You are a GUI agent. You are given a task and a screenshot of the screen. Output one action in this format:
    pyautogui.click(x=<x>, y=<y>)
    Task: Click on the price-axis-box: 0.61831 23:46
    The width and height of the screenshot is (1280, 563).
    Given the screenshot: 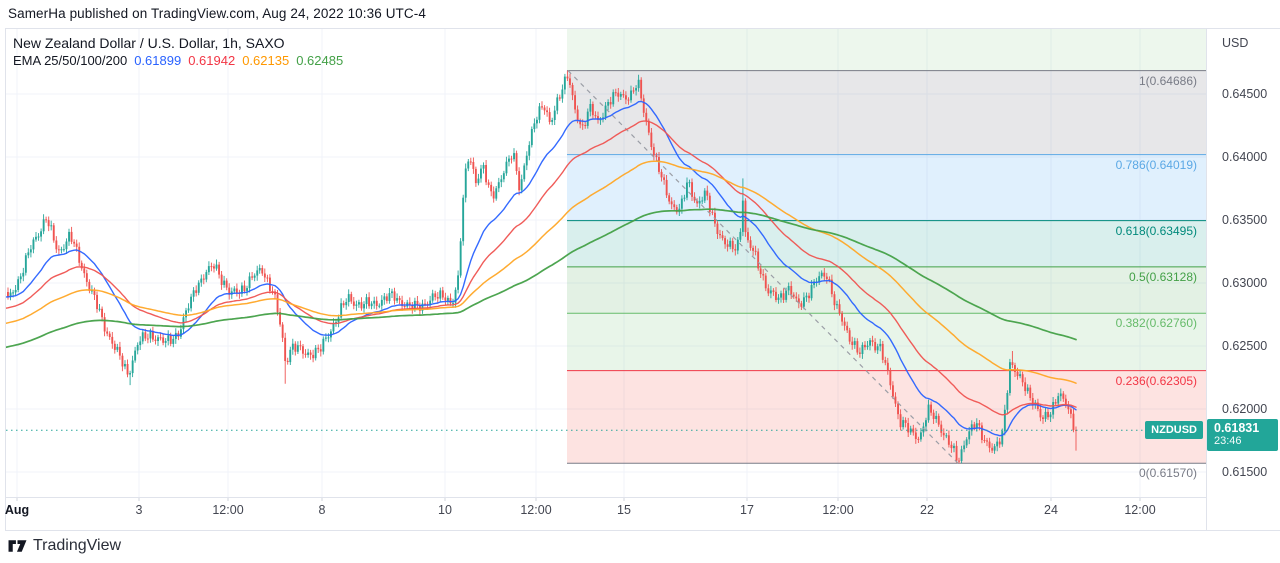 What is the action you would take?
    pyautogui.click(x=1242, y=435)
    